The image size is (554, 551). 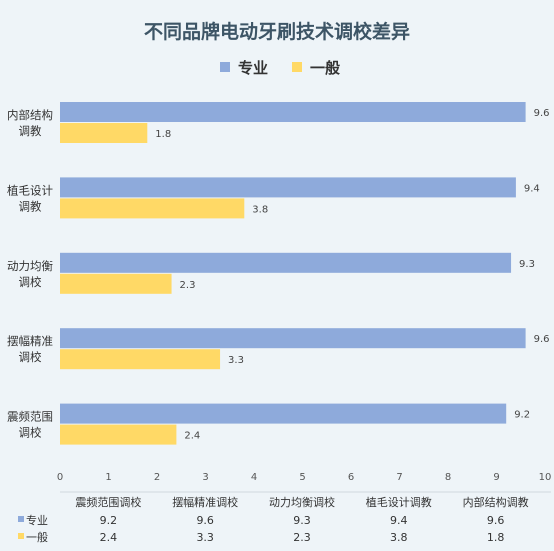 I want to click on table-swatch-general, so click(x=21, y=536).